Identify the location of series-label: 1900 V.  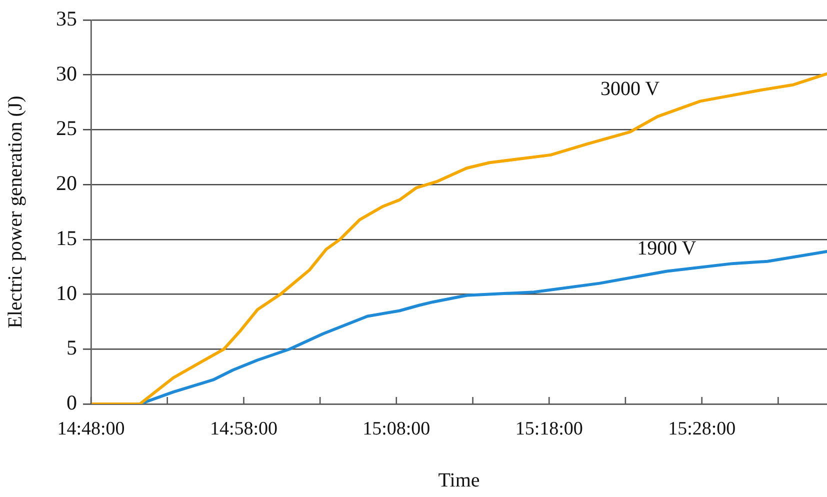
(667, 248).